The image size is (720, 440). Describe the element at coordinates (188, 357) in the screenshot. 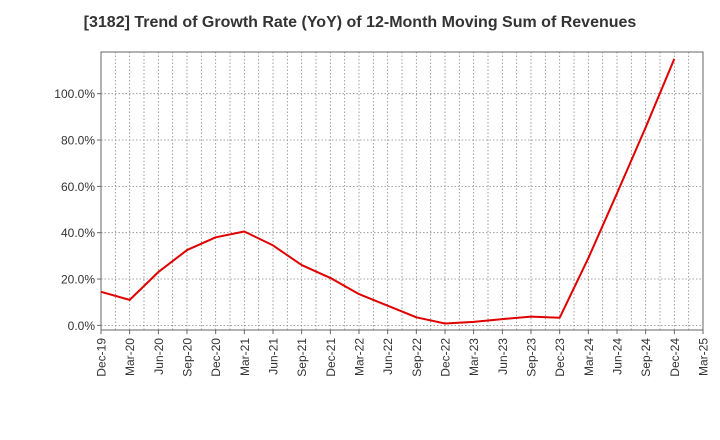

I see `x-tick-label: Sep-20` at that location.